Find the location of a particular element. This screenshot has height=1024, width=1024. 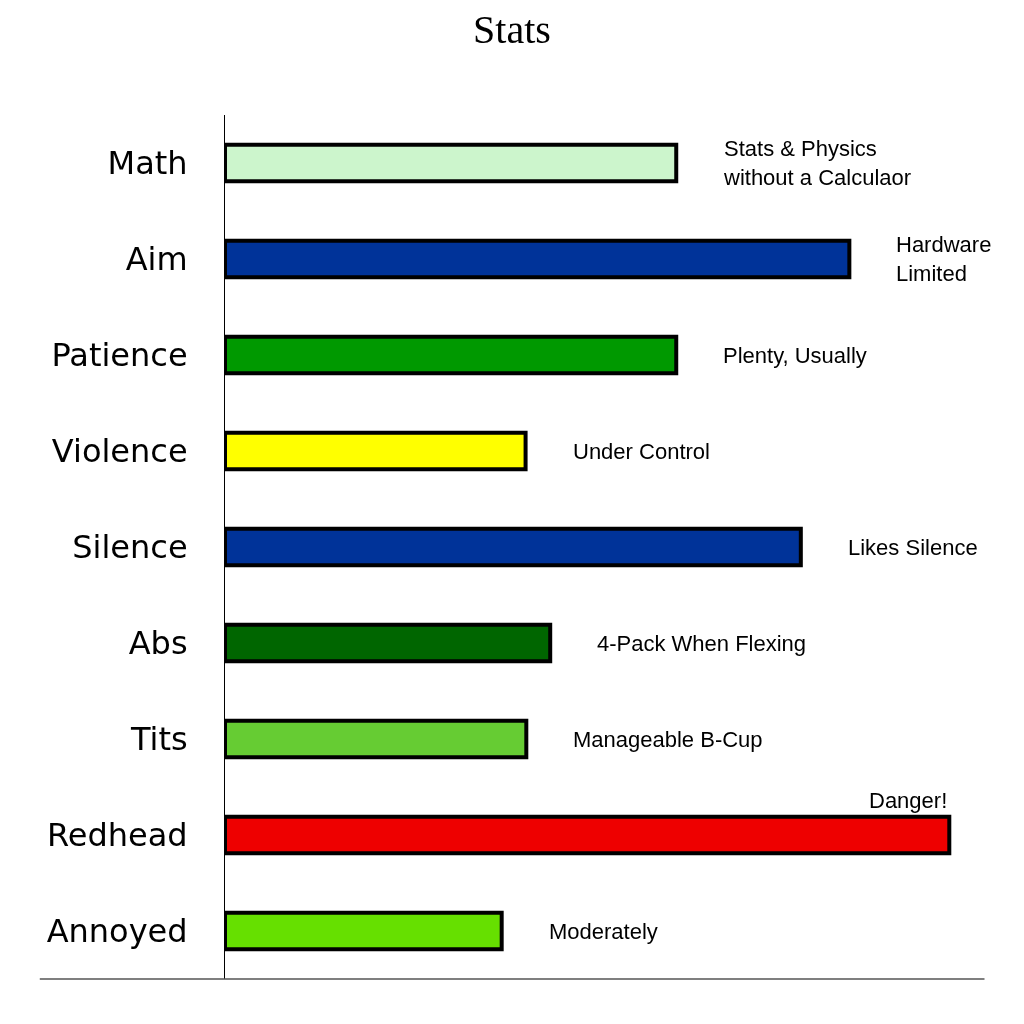

y-tick-label: Aim is located at coordinates (156, 259).